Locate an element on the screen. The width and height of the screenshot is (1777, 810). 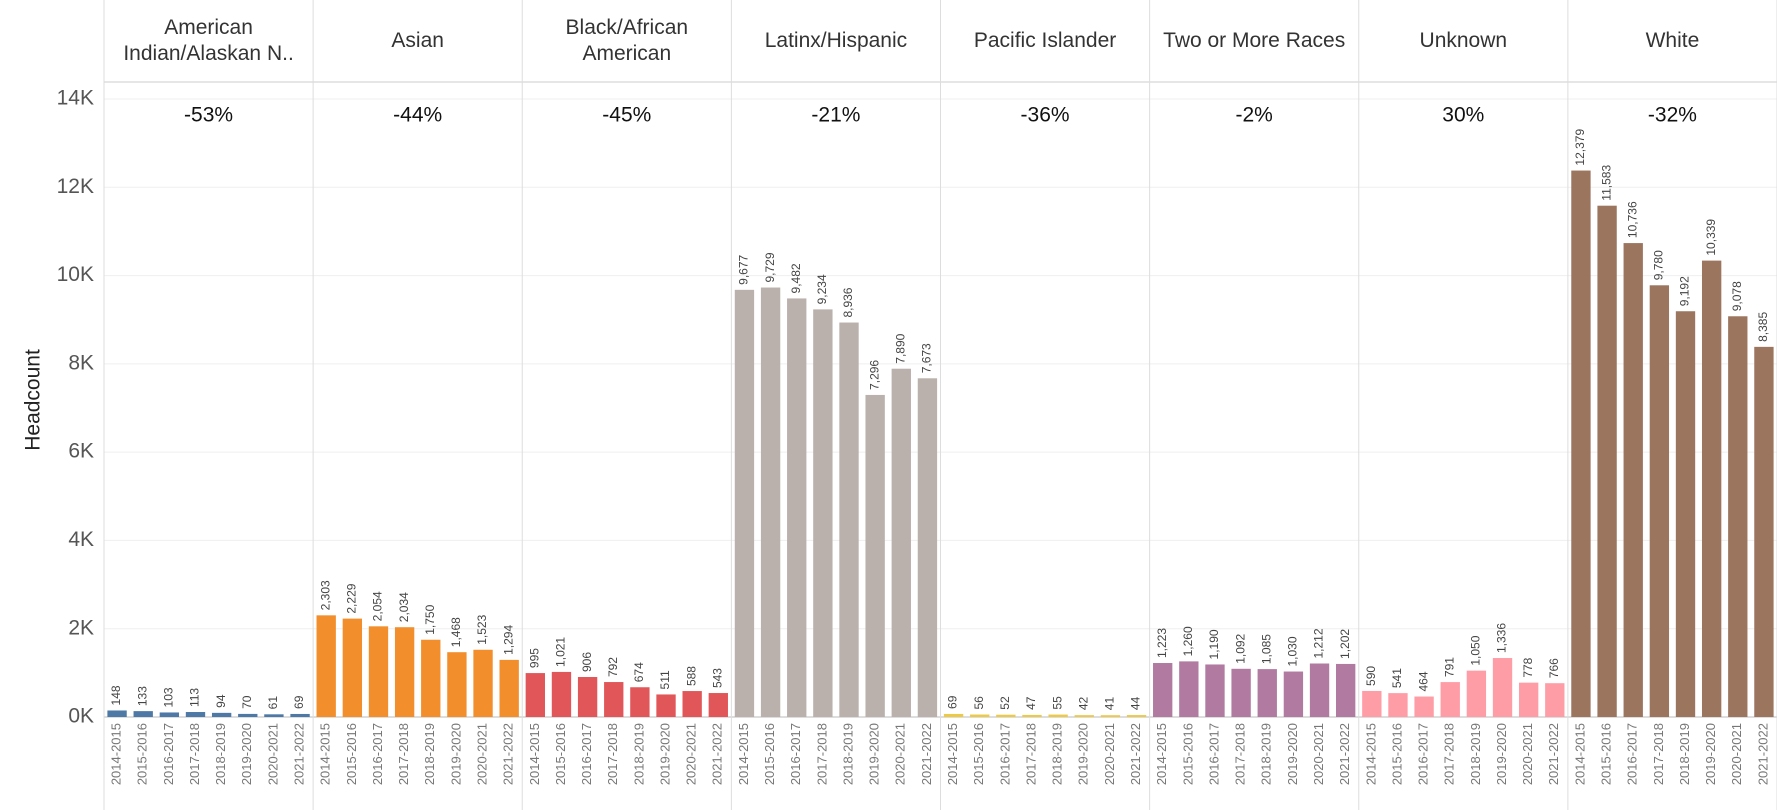
value-label: 1,202 is located at coordinates (1345, 644).